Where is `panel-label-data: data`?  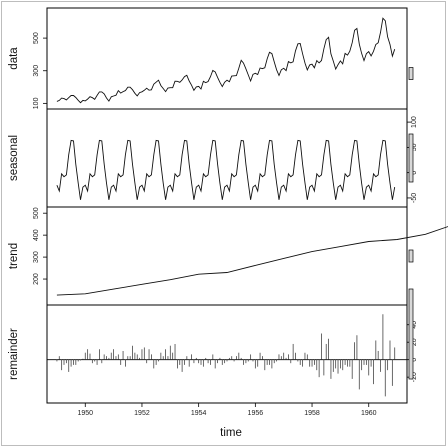
panel-label-data: data is located at coordinates (14, 58).